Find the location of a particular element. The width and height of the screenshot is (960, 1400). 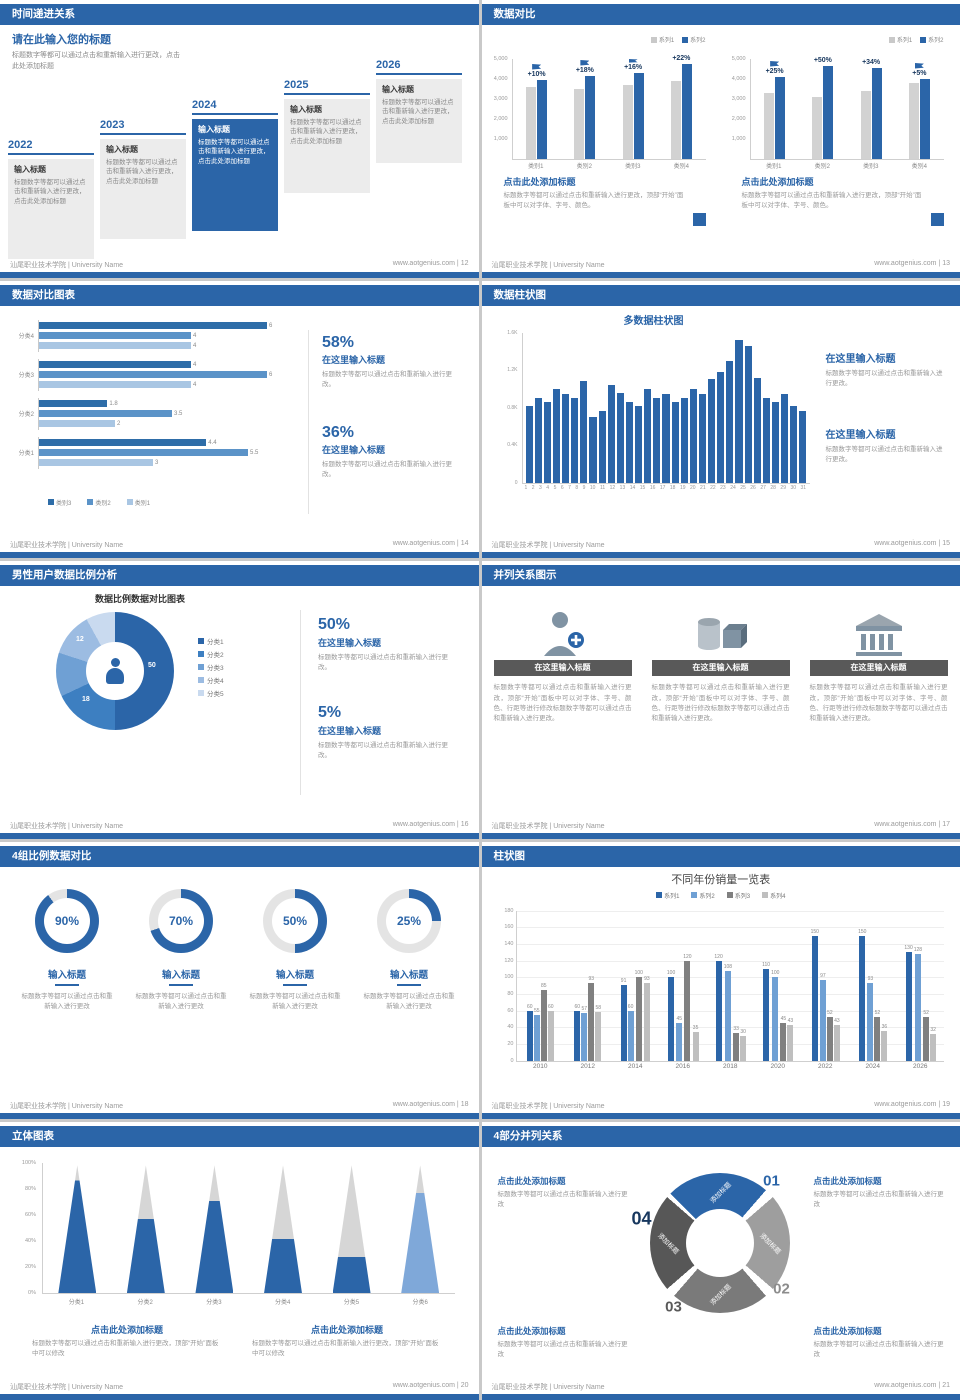

y-tick: 2,000 is located at coordinates (738, 119).